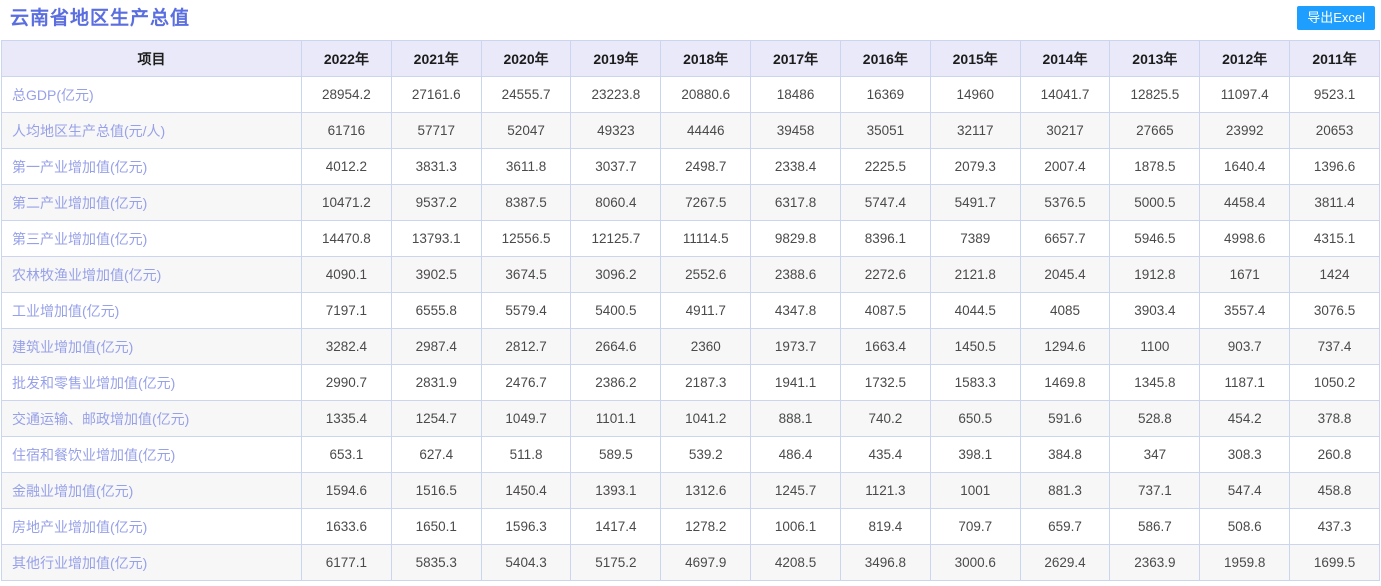 Image resolution: width=1381 pixels, height=586 pixels. I want to click on data-cell: 1041.2, so click(706, 418).